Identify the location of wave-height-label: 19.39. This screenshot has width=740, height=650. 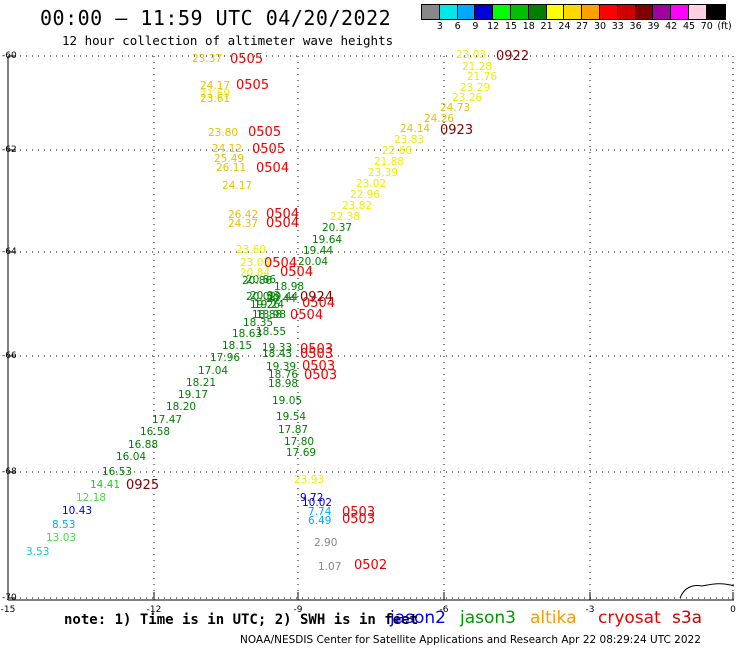
(281, 367).